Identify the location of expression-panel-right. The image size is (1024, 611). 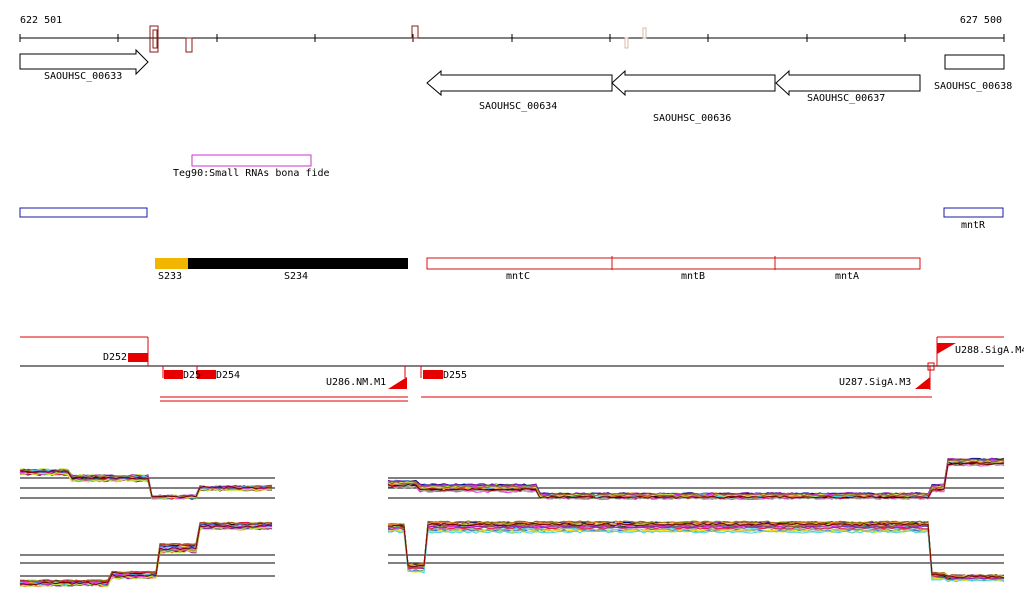
(696, 520).